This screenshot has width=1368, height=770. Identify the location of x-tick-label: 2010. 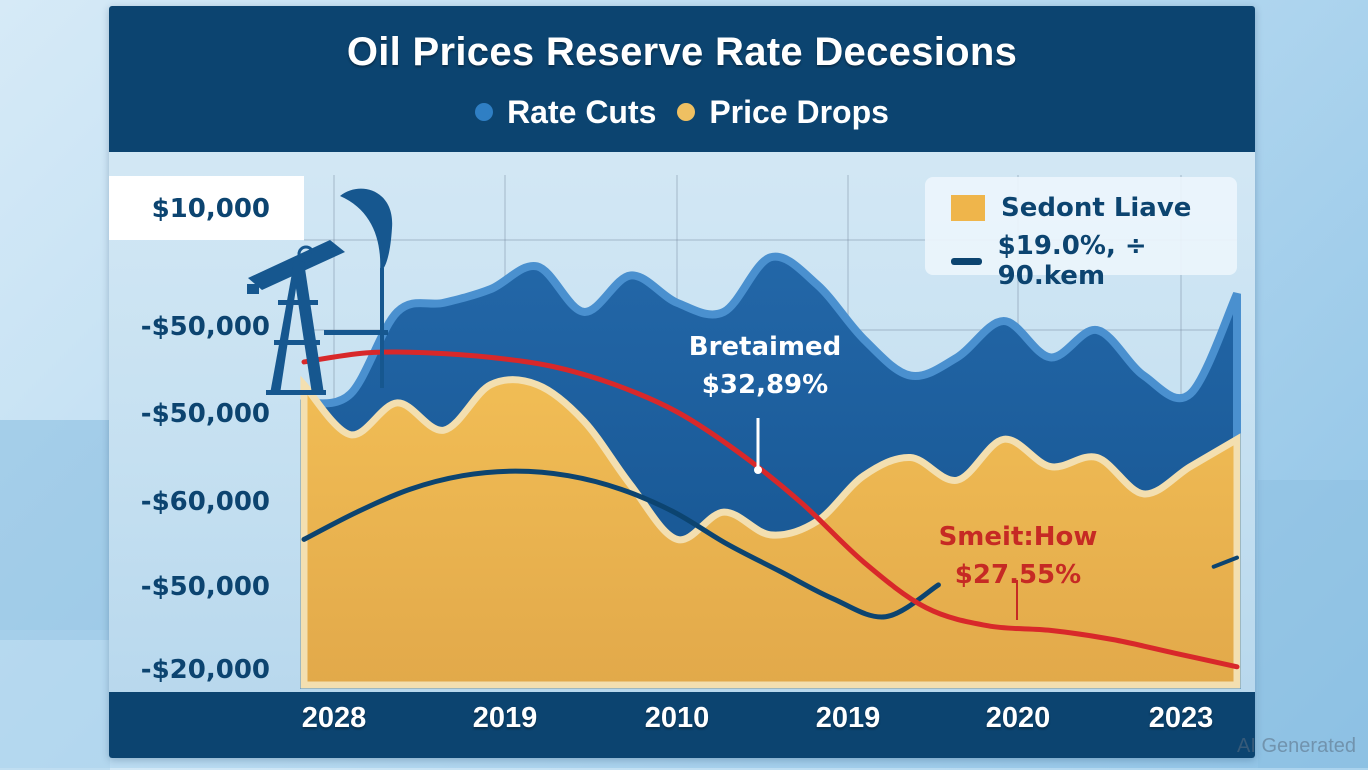
(677, 718).